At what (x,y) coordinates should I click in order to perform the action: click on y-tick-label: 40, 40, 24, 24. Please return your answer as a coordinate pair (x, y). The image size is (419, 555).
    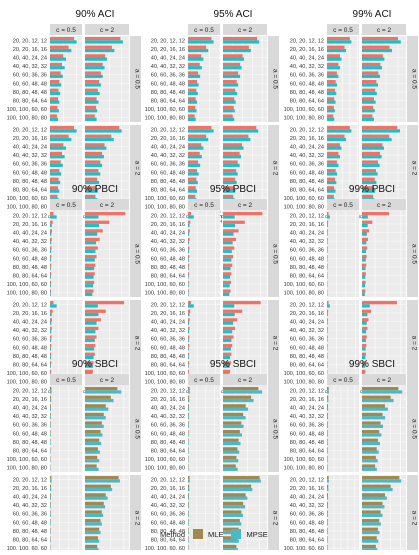
    Looking at the image, I should click on (307, 498).